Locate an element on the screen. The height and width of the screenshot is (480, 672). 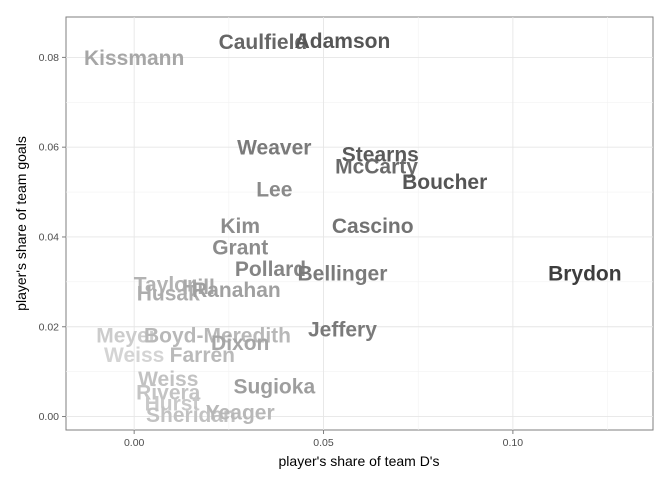
y-tick-label: 0.06 is located at coordinates (49, 148).